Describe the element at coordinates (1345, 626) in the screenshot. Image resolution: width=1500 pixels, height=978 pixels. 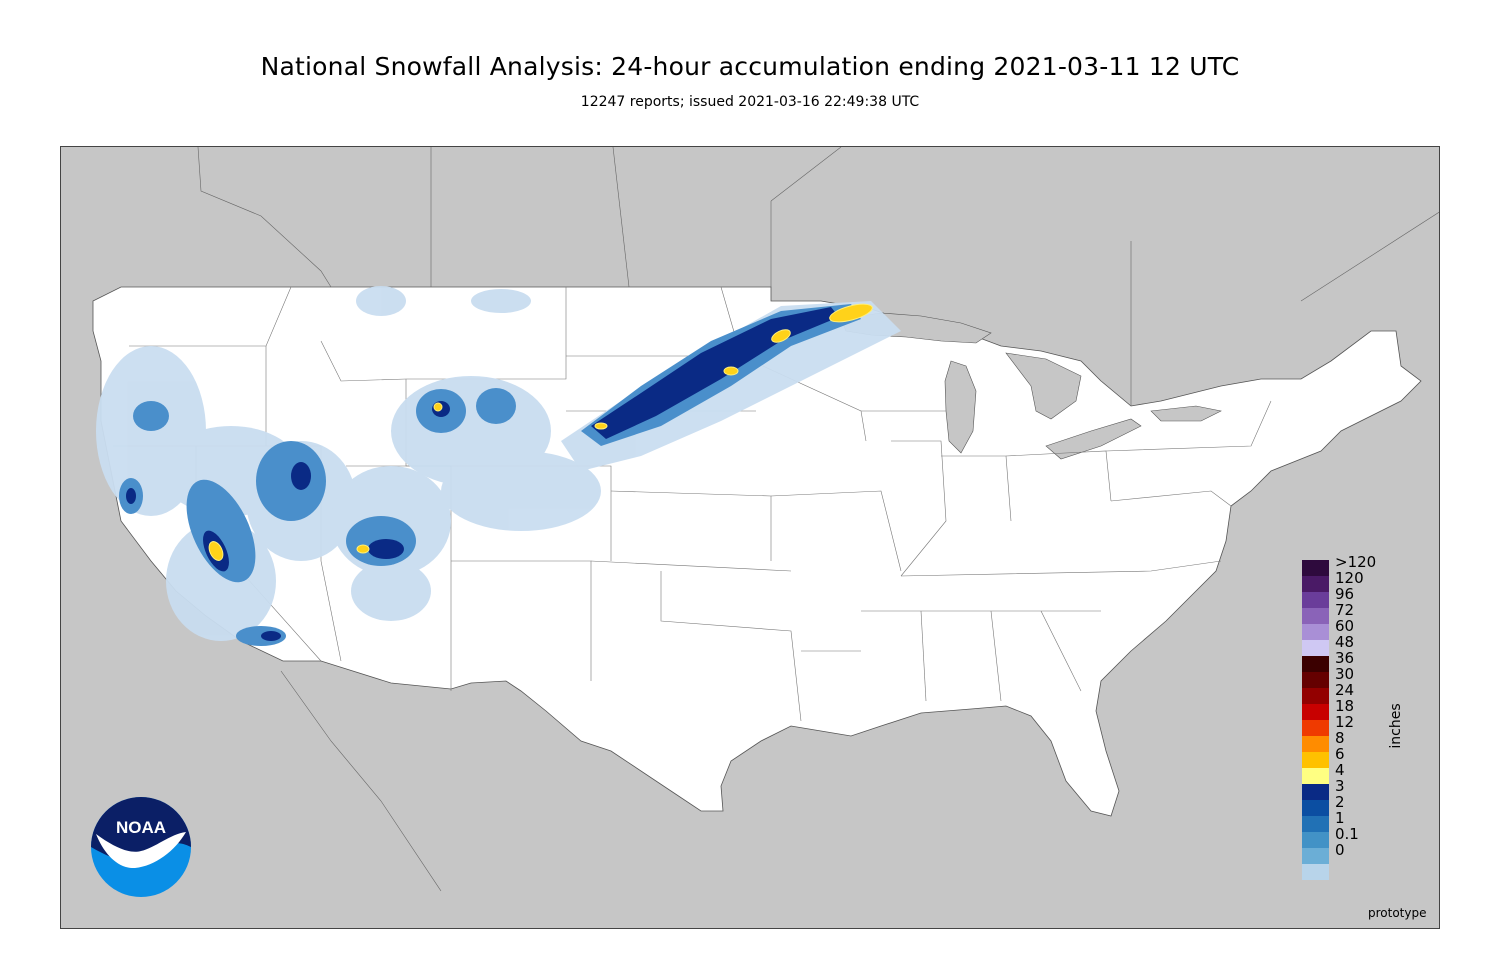
I see `legend-label: 60` at that location.